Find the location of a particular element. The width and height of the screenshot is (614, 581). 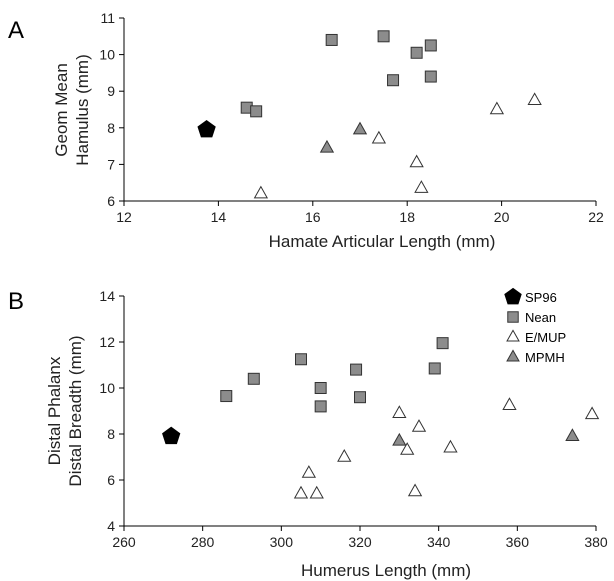

panel-a-y-tick-label: 6 is located at coordinates (111, 201).